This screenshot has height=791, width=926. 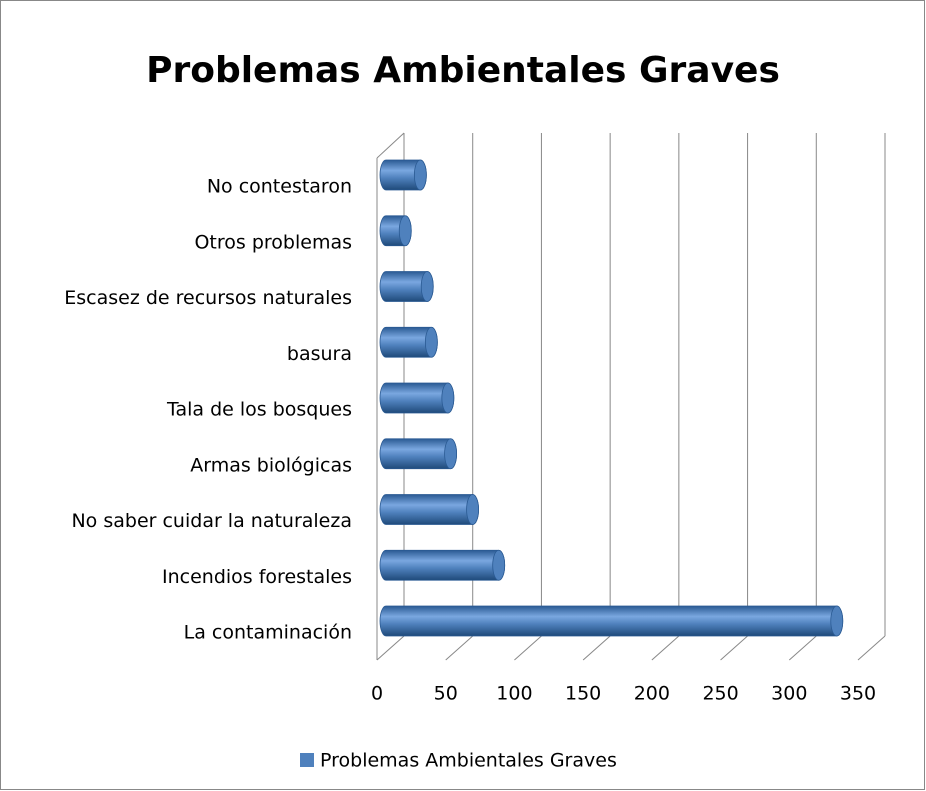 I want to click on y-tick-label: basura, so click(x=319, y=354).